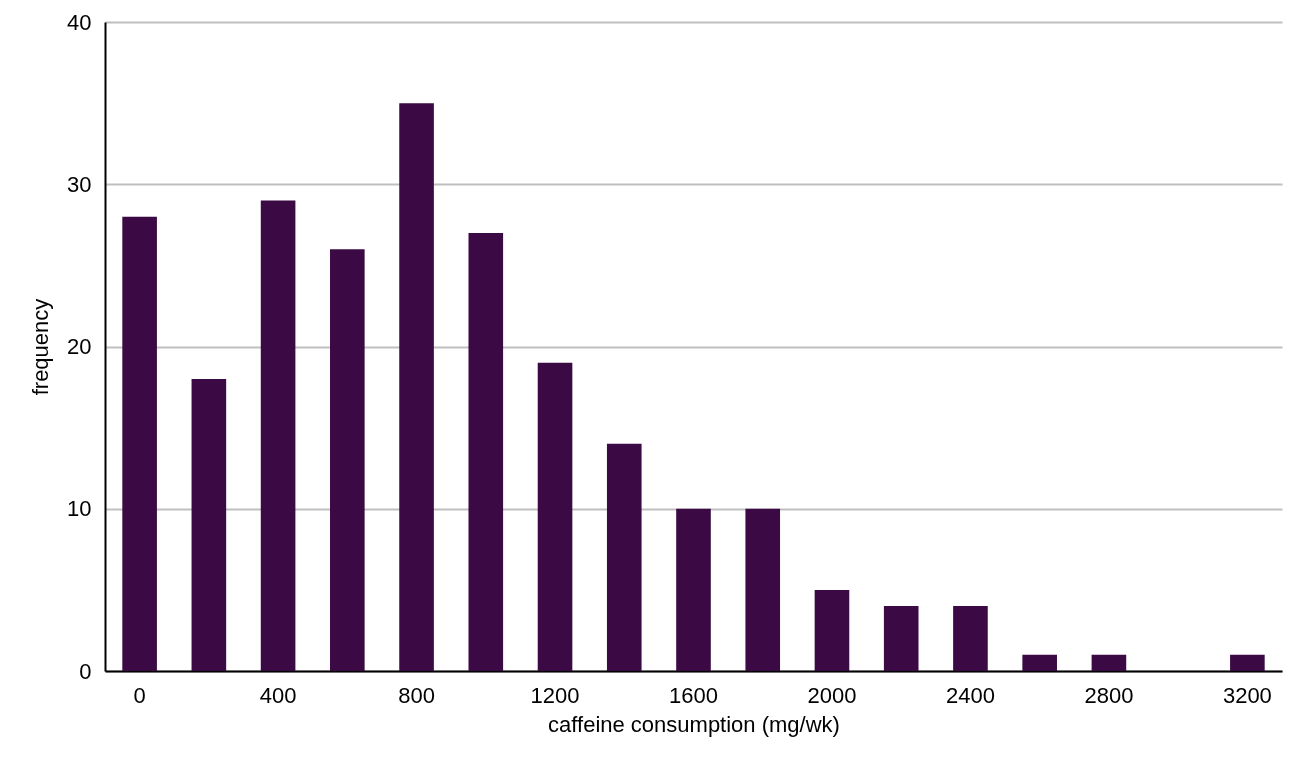 The width and height of the screenshot is (1297, 773). I want to click on x-tick-label: 2800, so click(1109, 695).